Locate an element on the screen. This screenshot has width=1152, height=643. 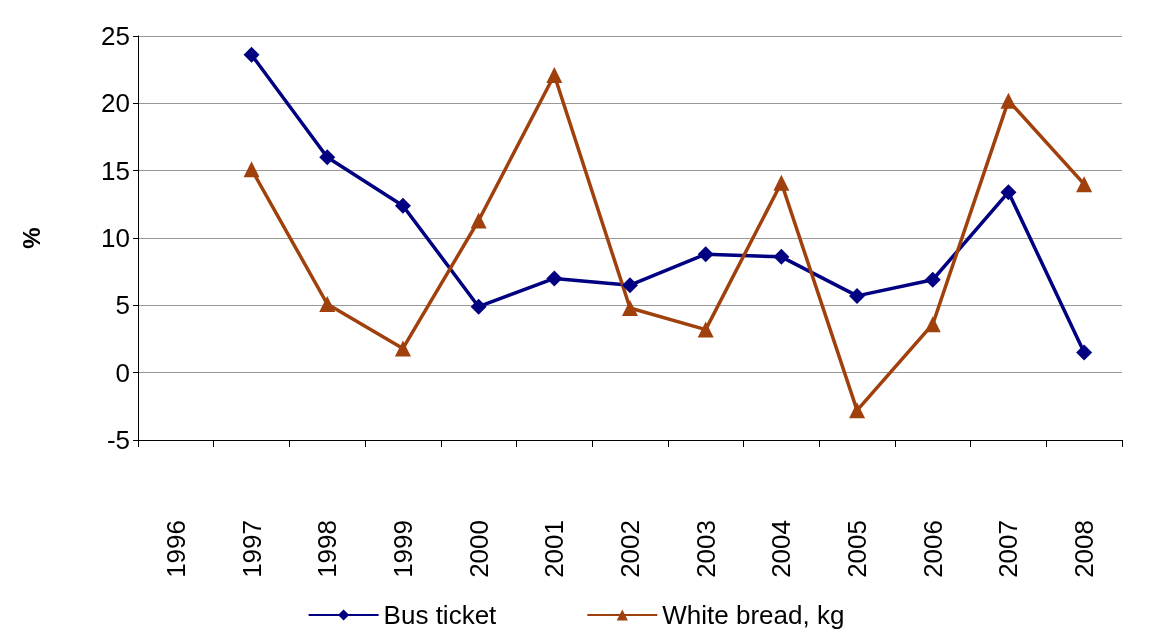
y-tick-label: 25 is located at coordinates (115, 36).